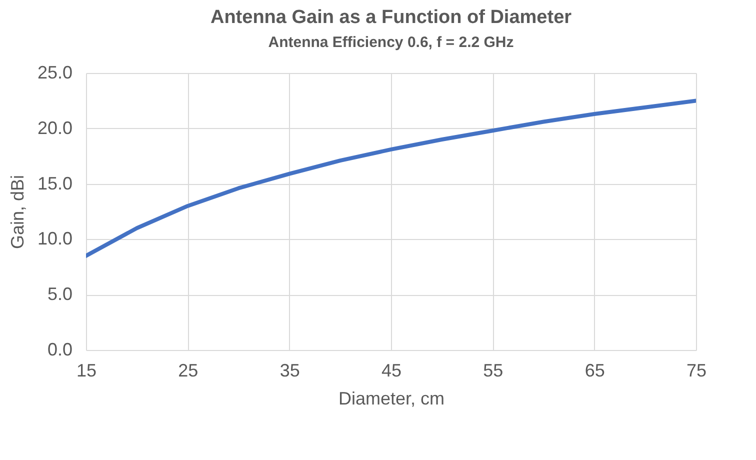  I want to click on y-tick-label: 20.0, so click(54, 128).